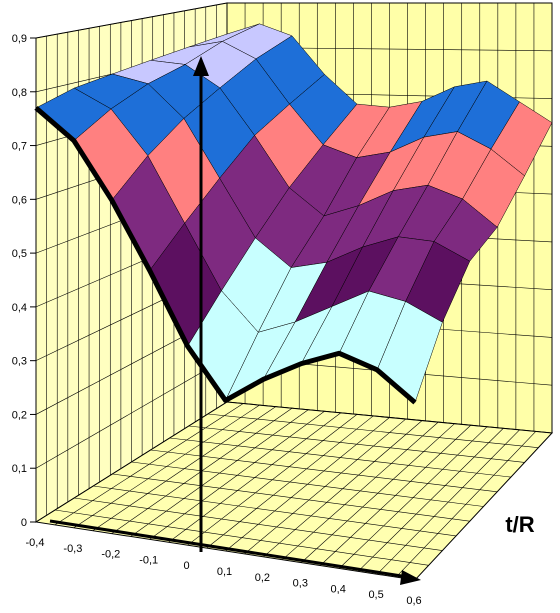  I want to click on x-axis-arrow-line, so click(229, 549).